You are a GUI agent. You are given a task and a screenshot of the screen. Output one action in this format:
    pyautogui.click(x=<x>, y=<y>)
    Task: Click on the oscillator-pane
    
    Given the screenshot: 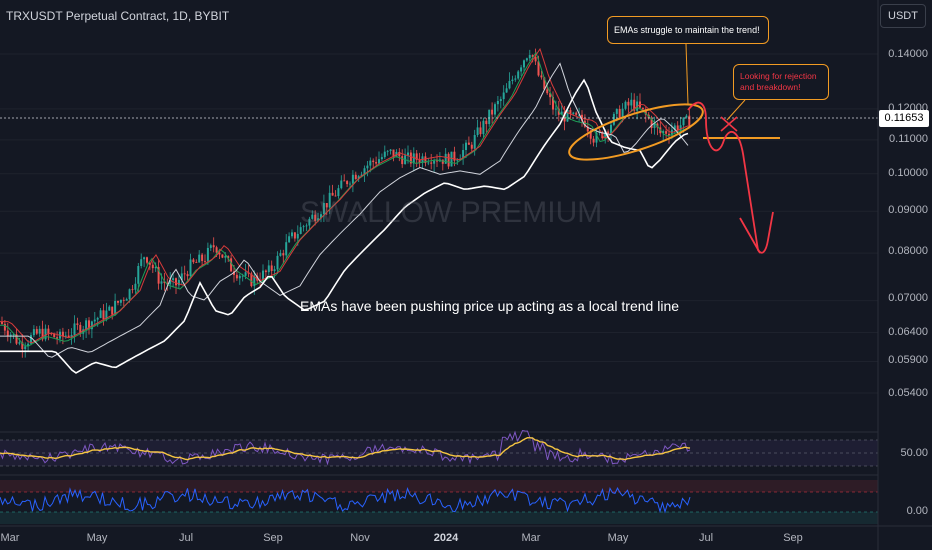 What is the action you would take?
    pyautogui.click(x=439, y=499)
    